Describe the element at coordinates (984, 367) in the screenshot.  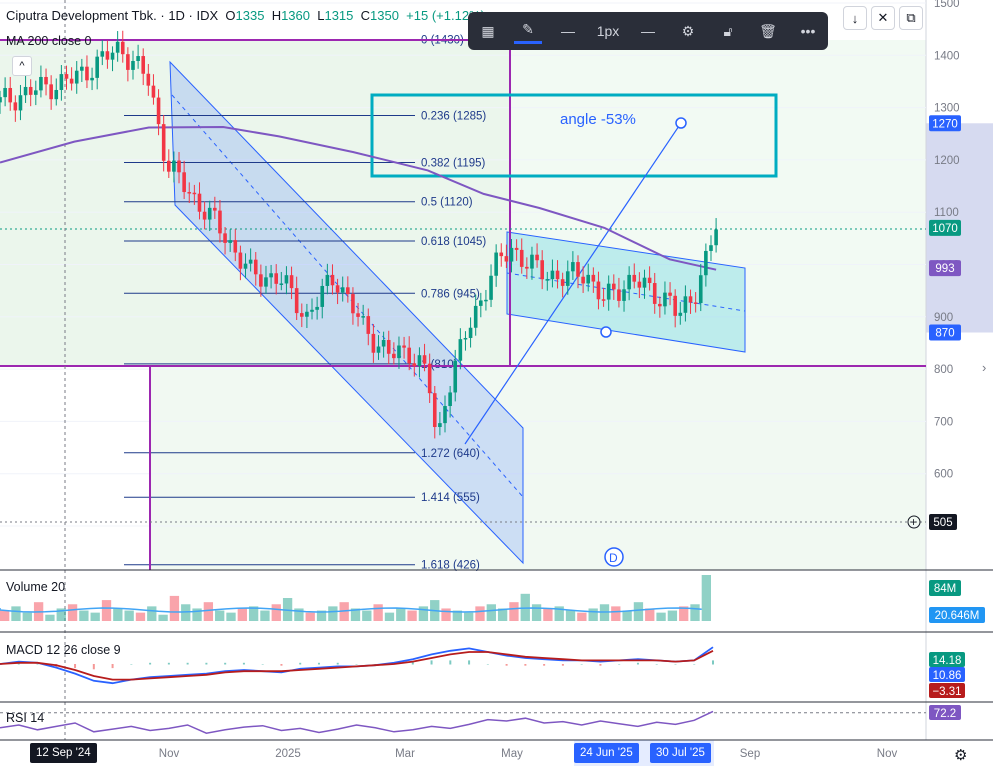
I see `scroll-right-icon: ›` at that location.